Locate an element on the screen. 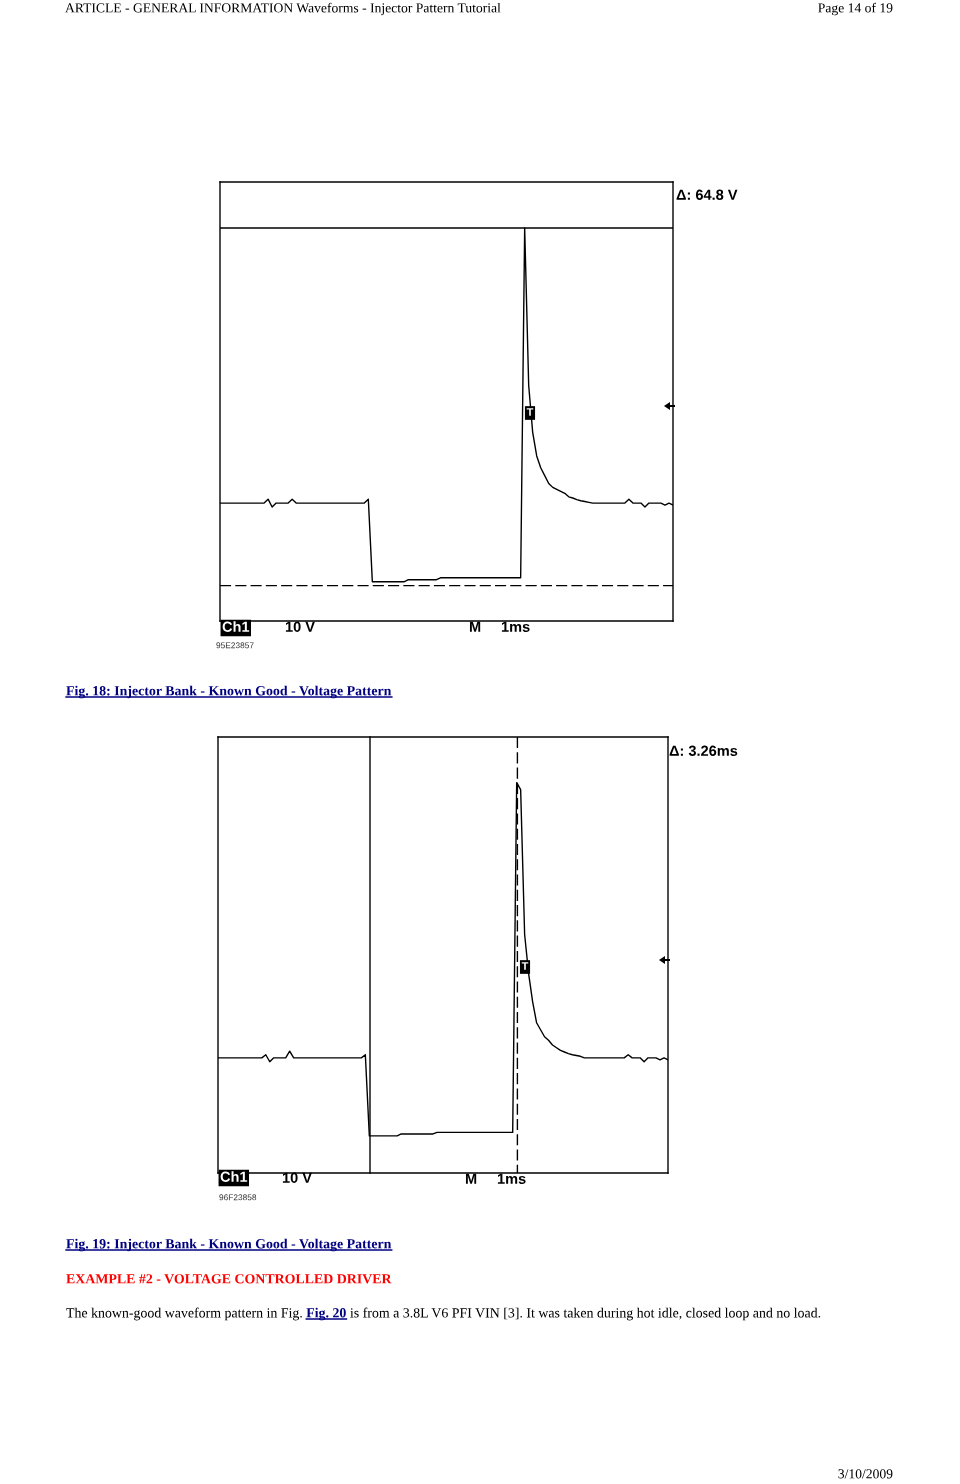  text: EXAMPLE #2 - VOLTAGE CONTROLLED DRIVER is located at coordinates (229, 1279).